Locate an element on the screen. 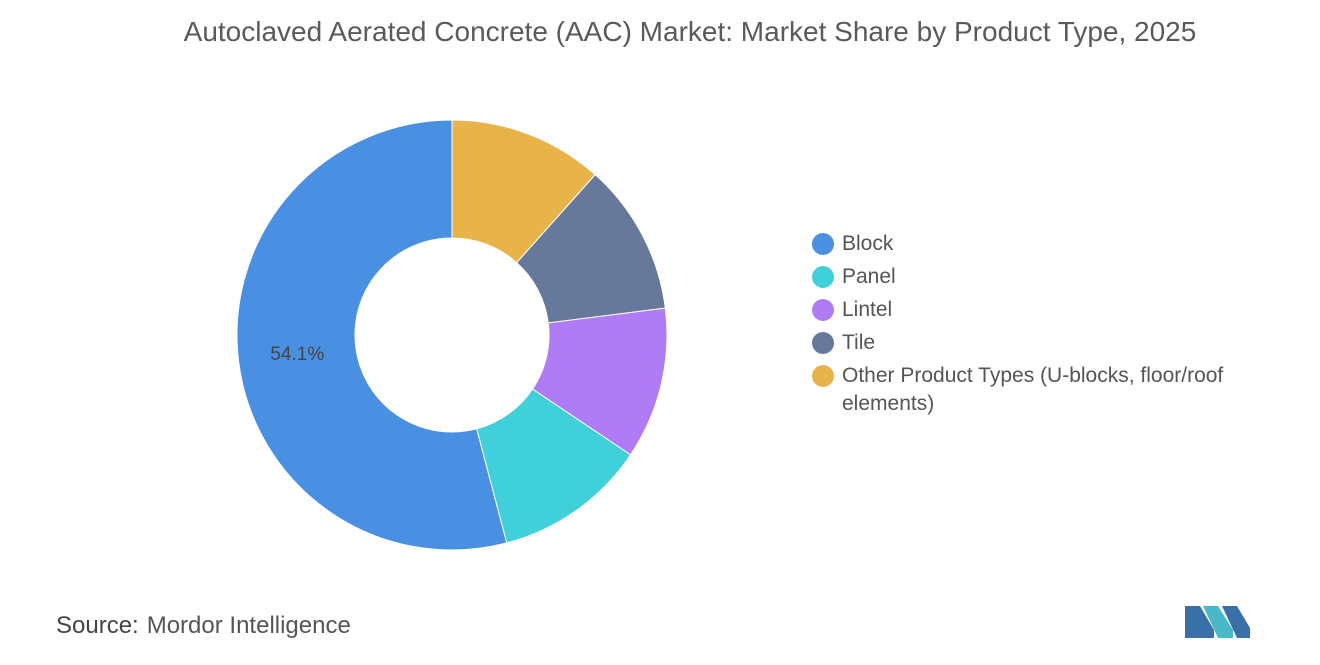 The width and height of the screenshot is (1320, 665). source: Source: Mordor Intelligence is located at coordinates (203, 626).